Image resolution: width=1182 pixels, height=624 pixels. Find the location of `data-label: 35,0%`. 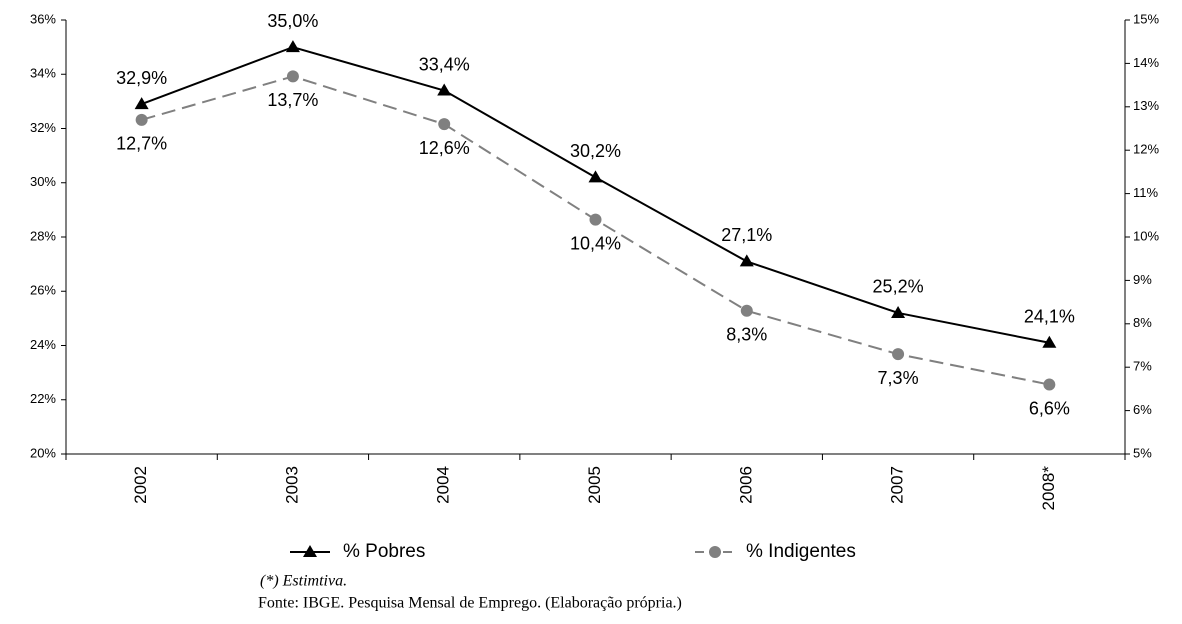

data-label: 35,0% is located at coordinates (292, 21).